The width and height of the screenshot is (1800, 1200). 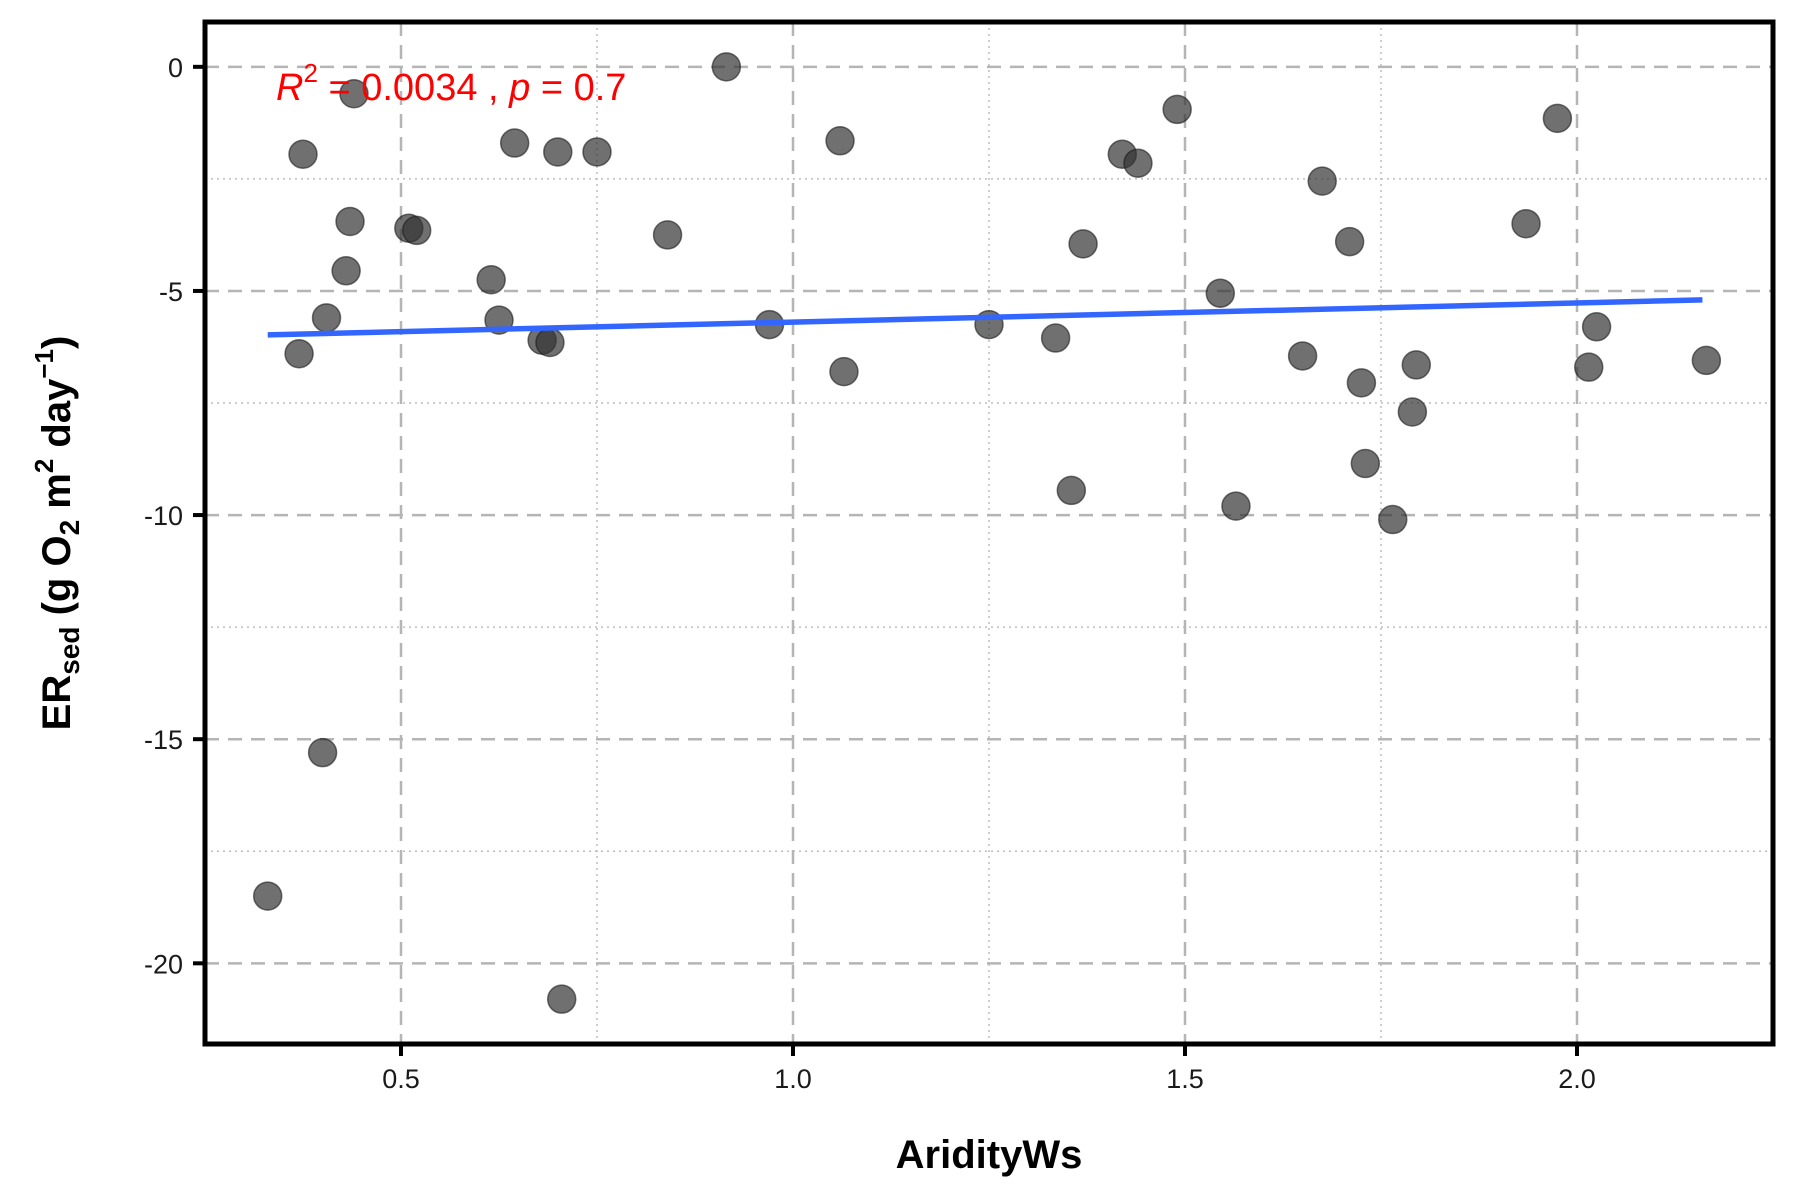 What do you see at coordinates (163, 964) in the screenshot?
I see `y-tick-label: -20` at bounding box center [163, 964].